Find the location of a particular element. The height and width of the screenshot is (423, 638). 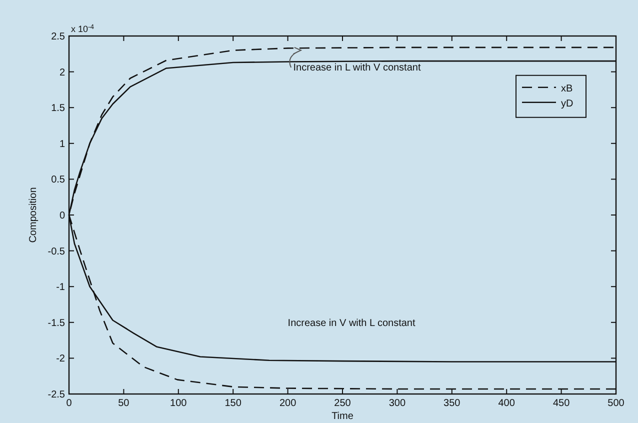

annotation: Increase in L with V constant is located at coordinates (357, 68).